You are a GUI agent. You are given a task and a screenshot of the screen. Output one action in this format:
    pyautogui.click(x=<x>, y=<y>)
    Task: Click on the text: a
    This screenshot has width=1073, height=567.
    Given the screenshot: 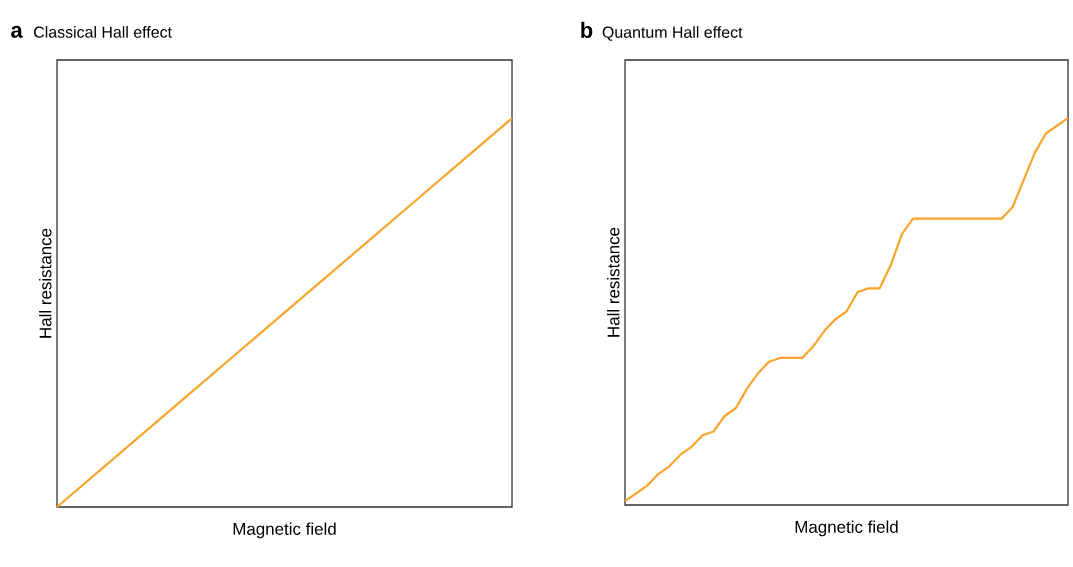 What is the action you would take?
    pyautogui.click(x=17, y=31)
    